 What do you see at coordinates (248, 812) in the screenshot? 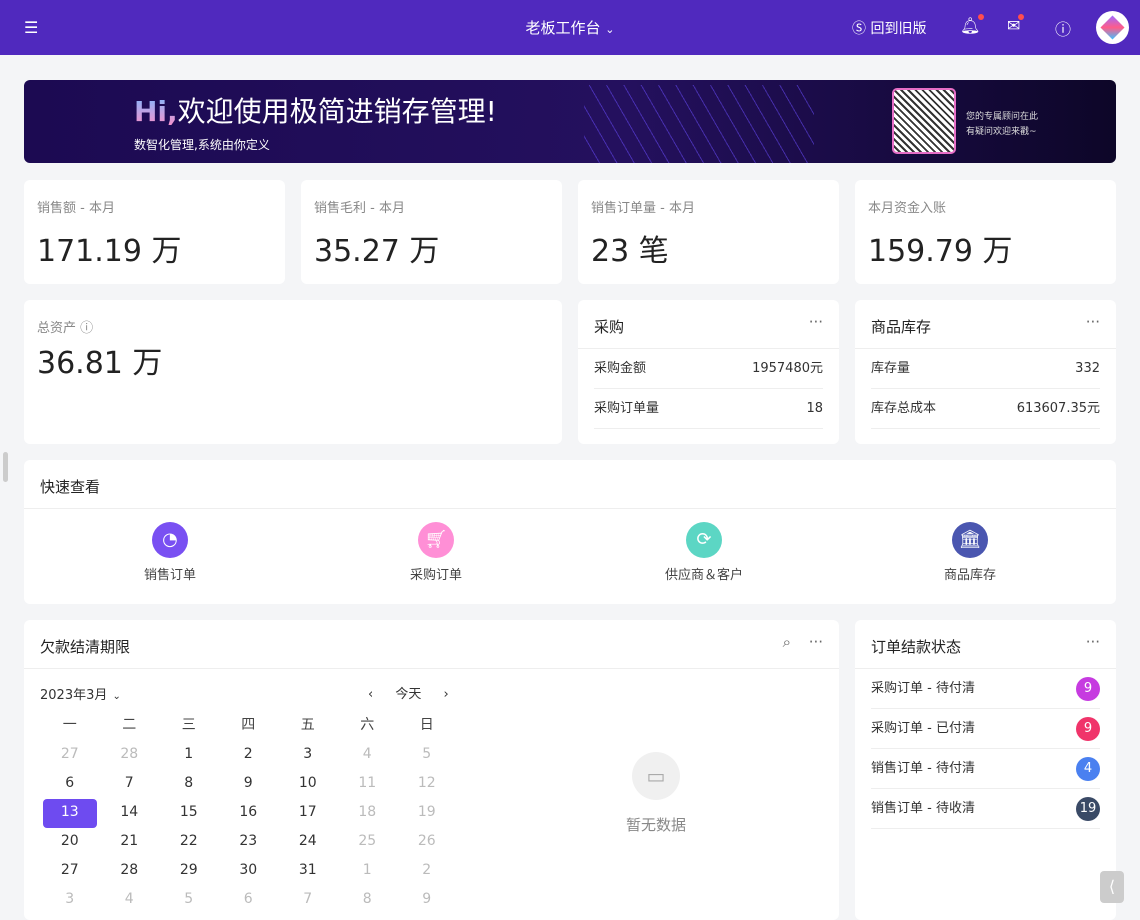
I see `calendar-day: 16` at bounding box center [248, 812].